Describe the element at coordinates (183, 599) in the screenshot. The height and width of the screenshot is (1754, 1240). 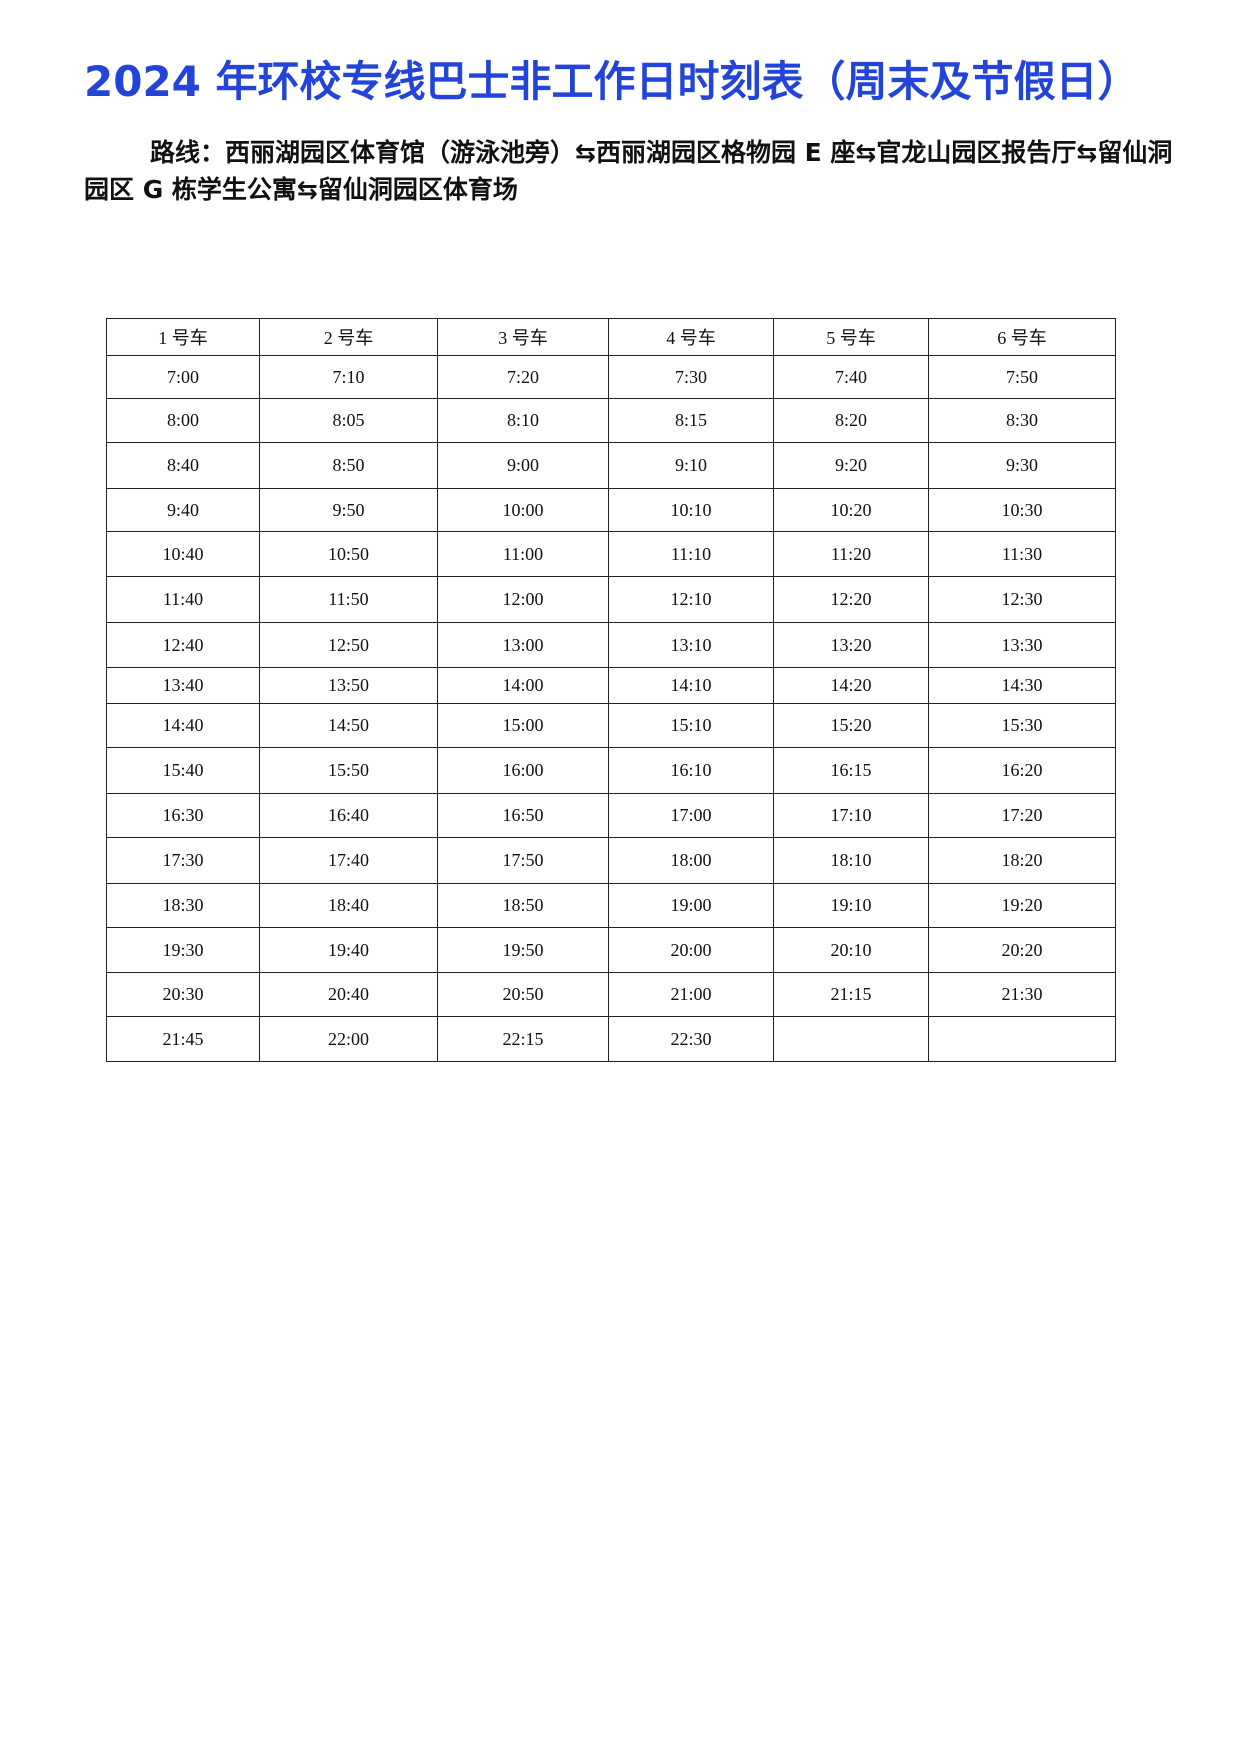
I see `time-cell: 11:40` at that location.